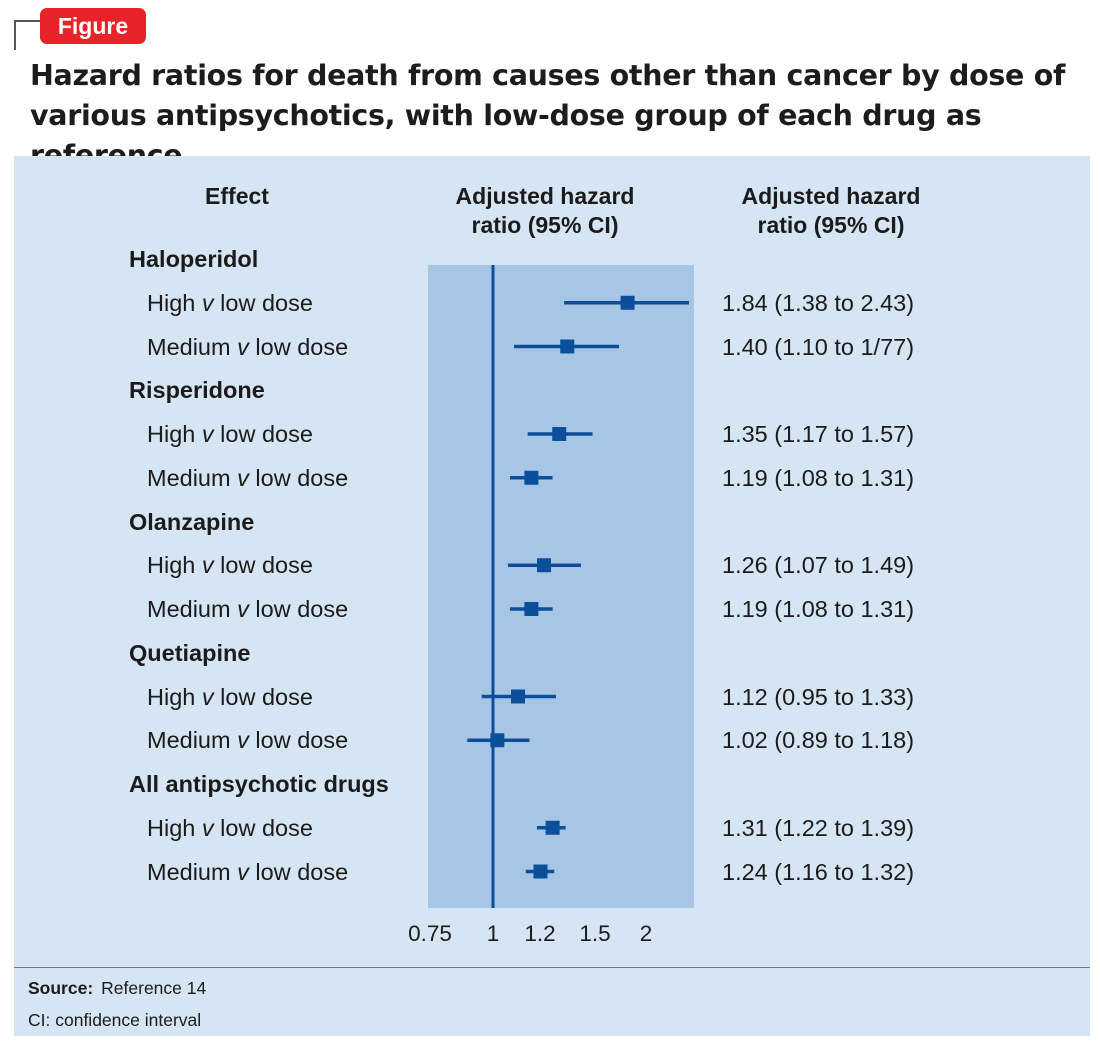 This screenshot has height=1049, width=1100. I want to click on x-tick-label: 1.2, so click(540, 933).